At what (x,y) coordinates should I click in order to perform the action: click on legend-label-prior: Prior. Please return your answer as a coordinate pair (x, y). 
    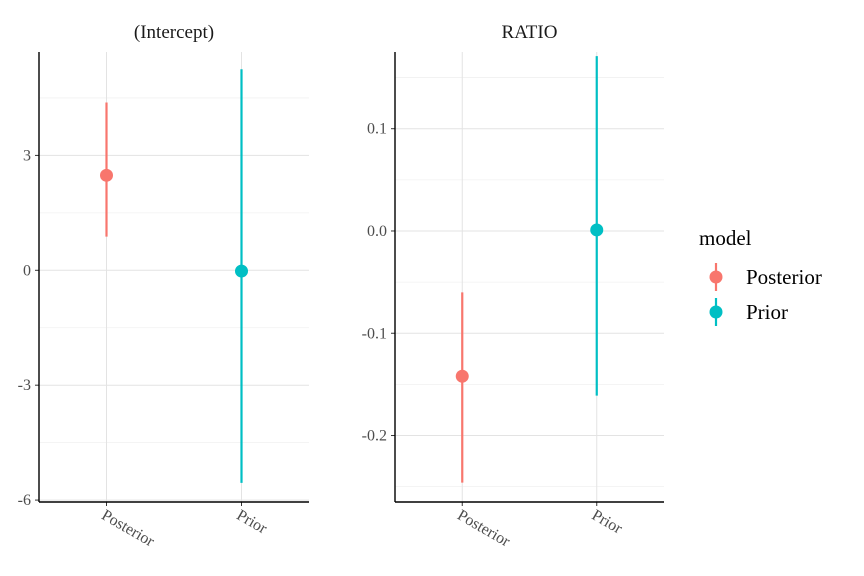
    Looking at the image, I should click on (767, 312).